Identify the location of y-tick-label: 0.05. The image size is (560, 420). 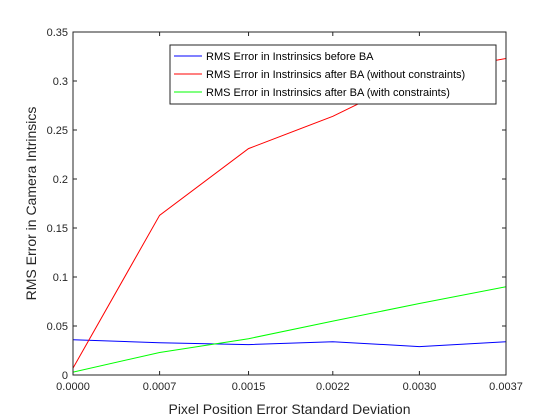
(57, 327).